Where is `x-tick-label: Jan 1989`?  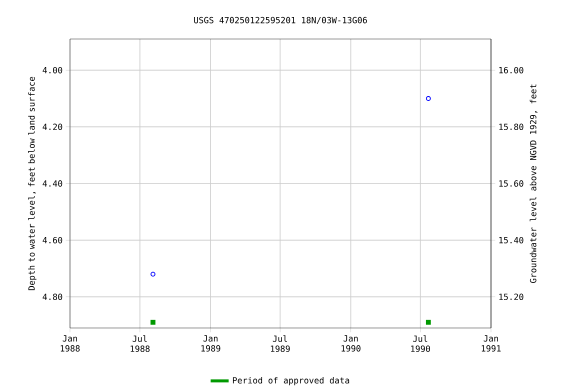 x-tick-label: Jan 1989 is located at coordinates (210, 343).